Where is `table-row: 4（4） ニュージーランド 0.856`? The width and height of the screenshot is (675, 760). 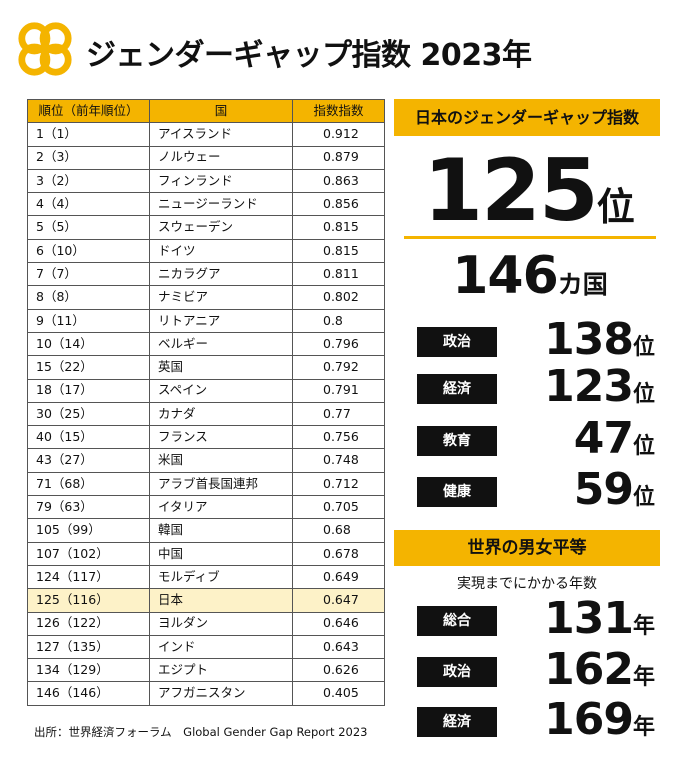
table-row: 4（4） ニュージーランド 0.856 is located at coordinates (206, 204).